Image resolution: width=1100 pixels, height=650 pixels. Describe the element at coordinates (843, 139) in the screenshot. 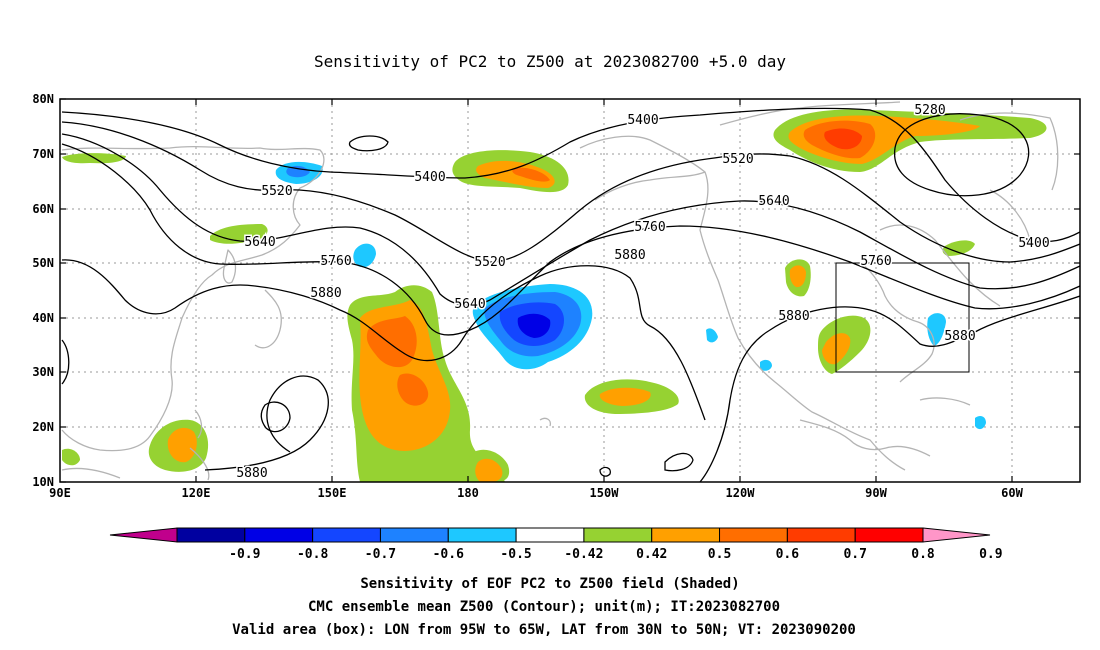

I see `positive-sensitivity-max` at that location.